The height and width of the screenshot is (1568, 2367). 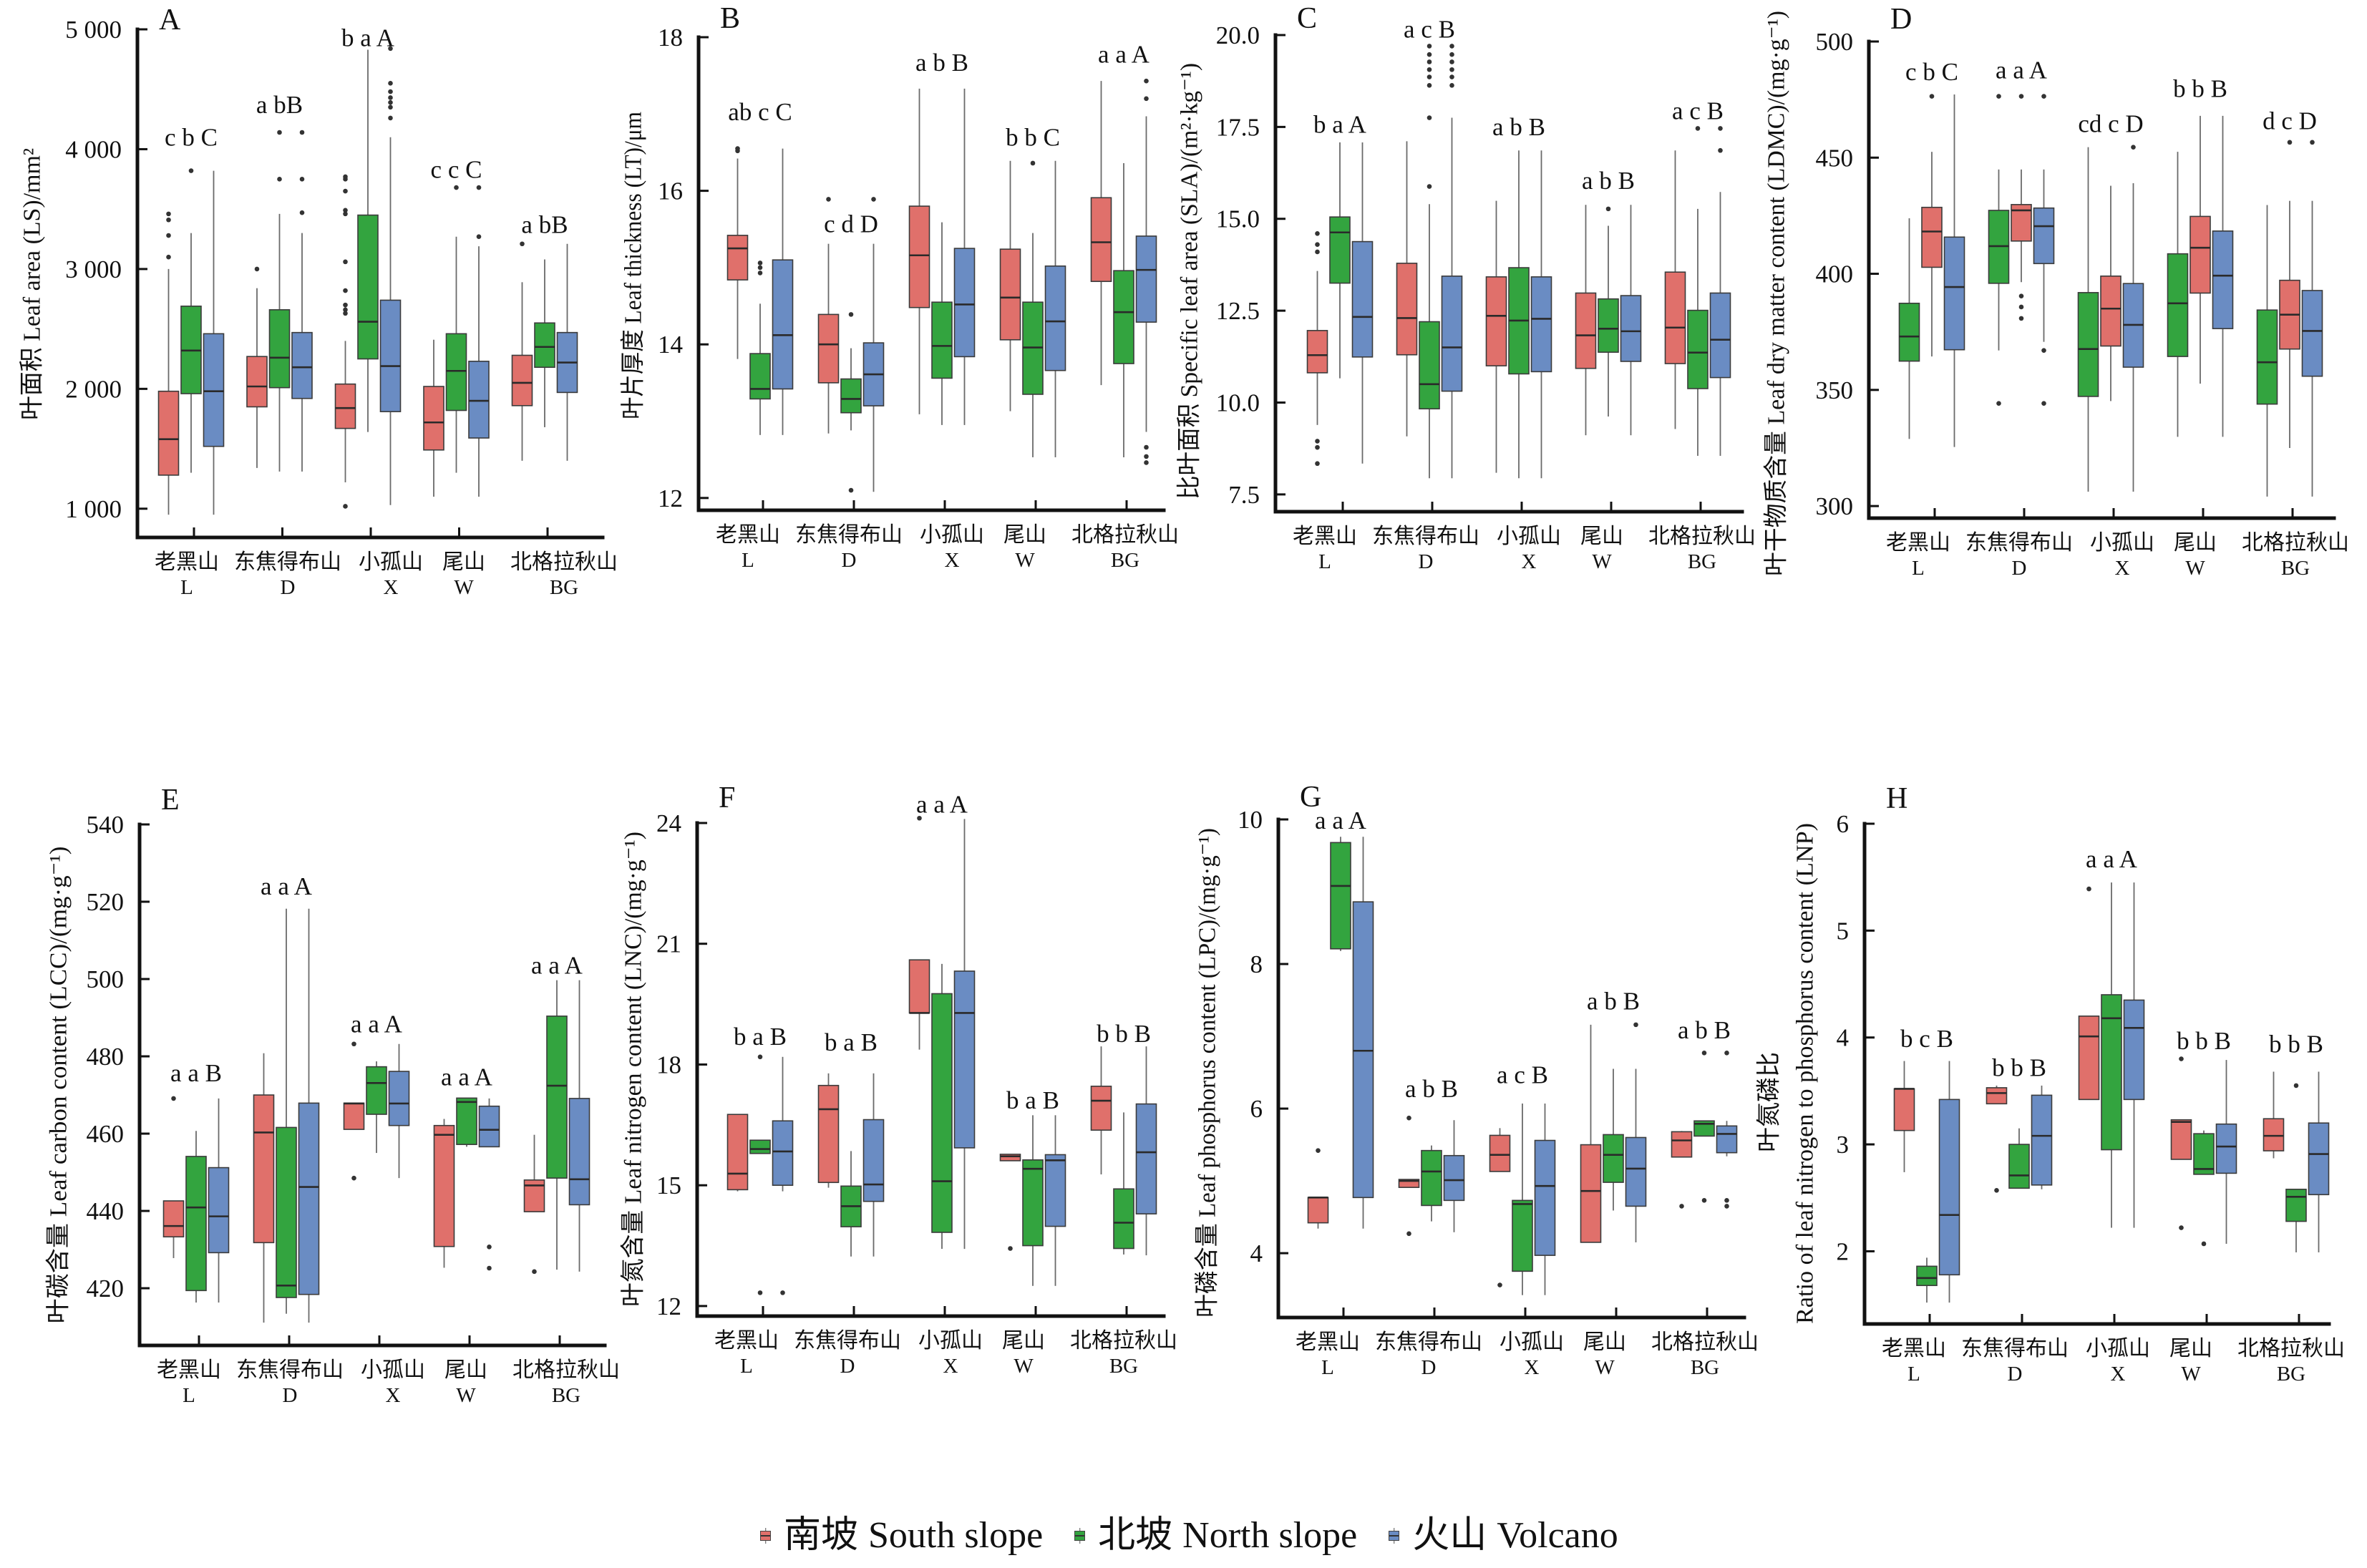 What do you see at coordinates (1340, 125) in the screenshot?
I see `significance-letters: b a A` at bounding box center [1340, 125].